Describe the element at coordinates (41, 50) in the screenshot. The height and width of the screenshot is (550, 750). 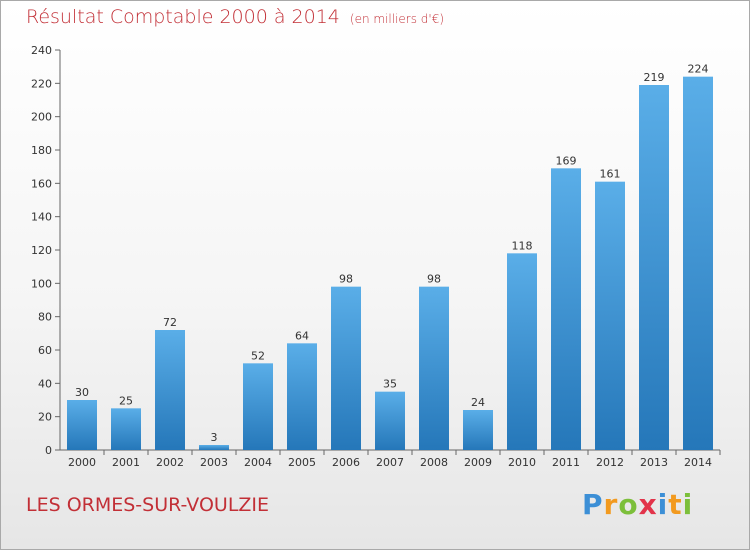
I see `y-tick-label: 240` at that location.